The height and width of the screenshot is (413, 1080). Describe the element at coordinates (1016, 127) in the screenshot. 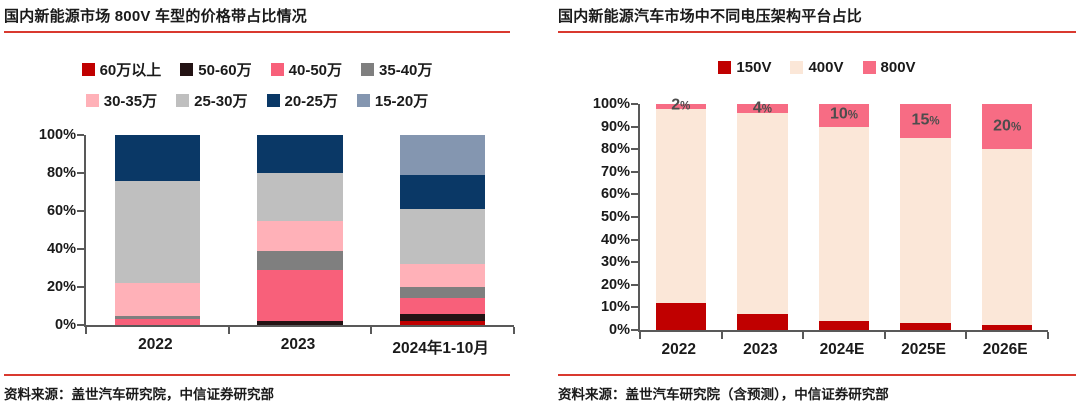

I see `label-percent-sign: %` at that location.